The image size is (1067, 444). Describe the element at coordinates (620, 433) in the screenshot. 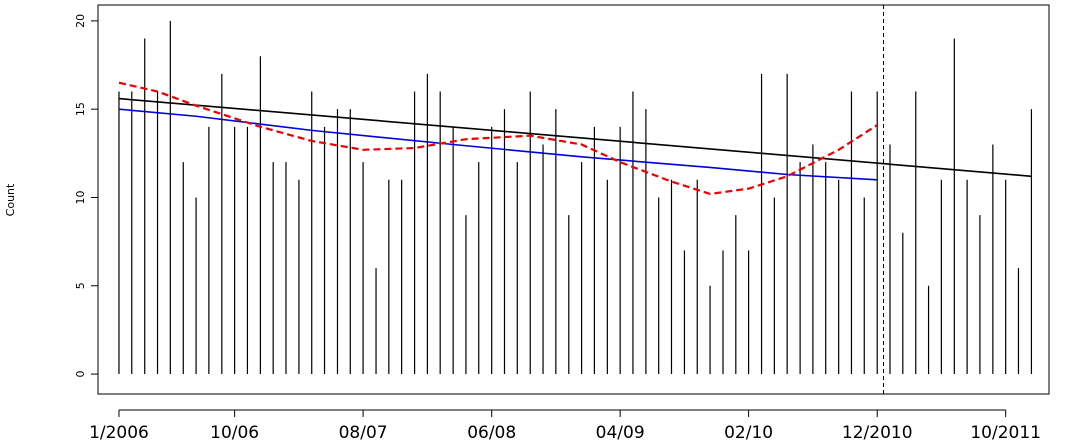

I see `x-tick-label: 04/09` at that location.